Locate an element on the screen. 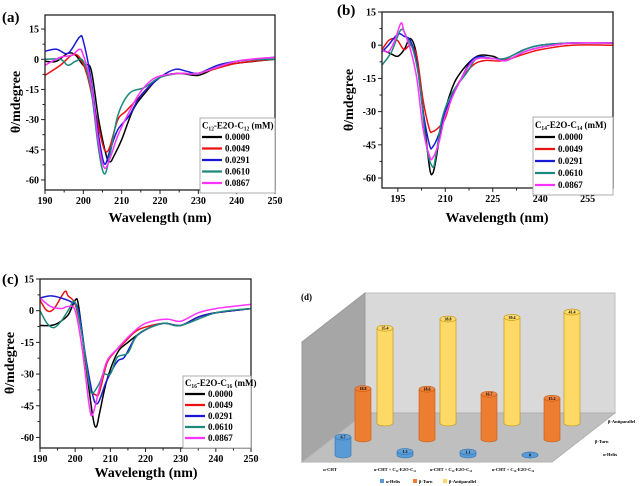 Image resolution: width=641 pixels, height=486 pixels. bar-value-label: 1.3 is located at coordinates (405, 451).